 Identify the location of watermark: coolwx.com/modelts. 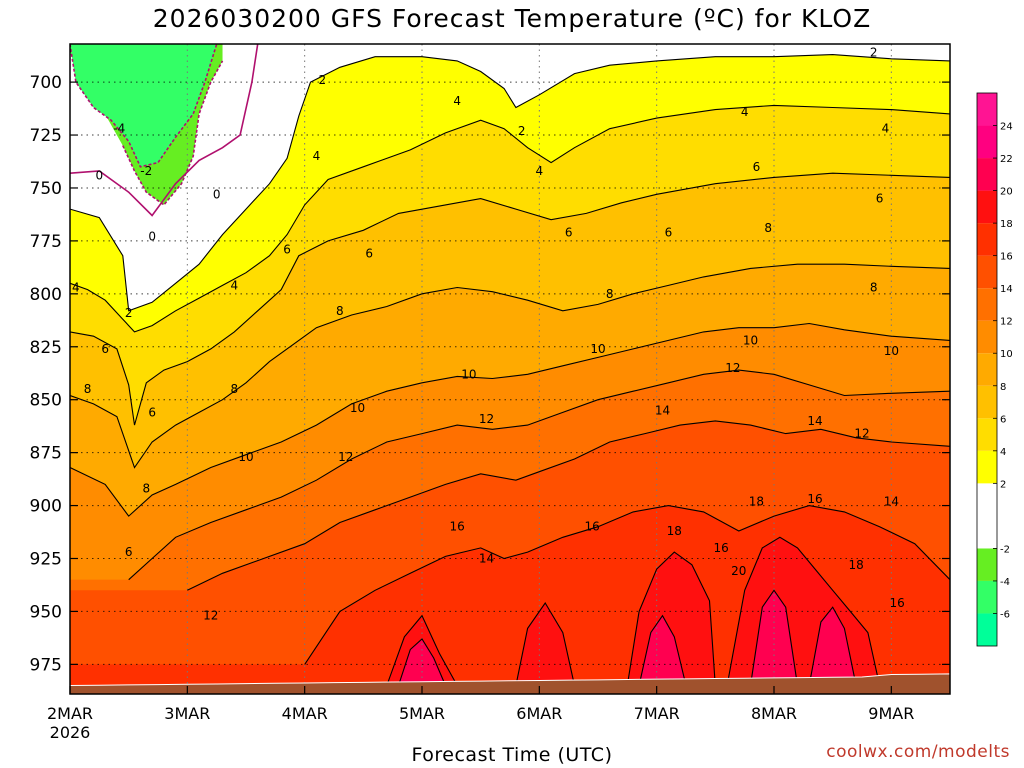
(918, 752).